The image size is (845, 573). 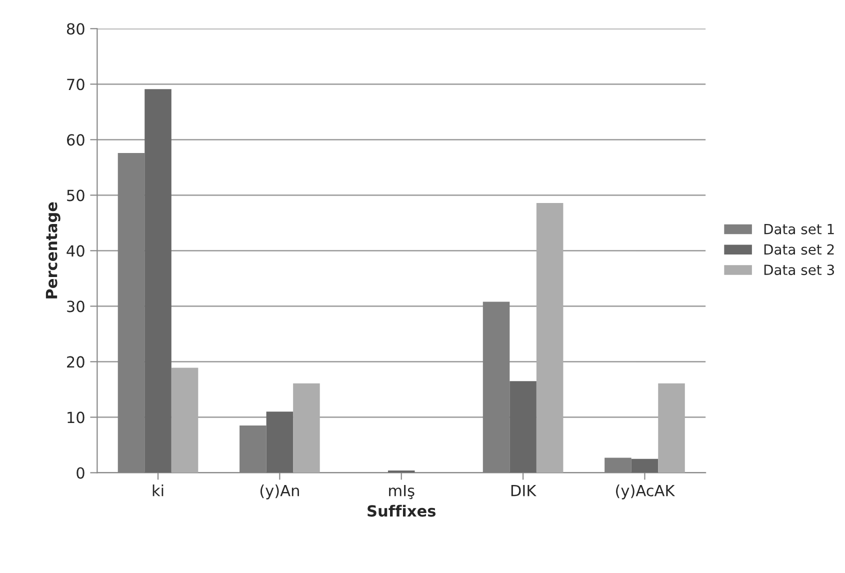 What do you see at coordinates (75, 196) in the screenshot?
I see `y-tick-label: 50` at bounding box center [75, 196].